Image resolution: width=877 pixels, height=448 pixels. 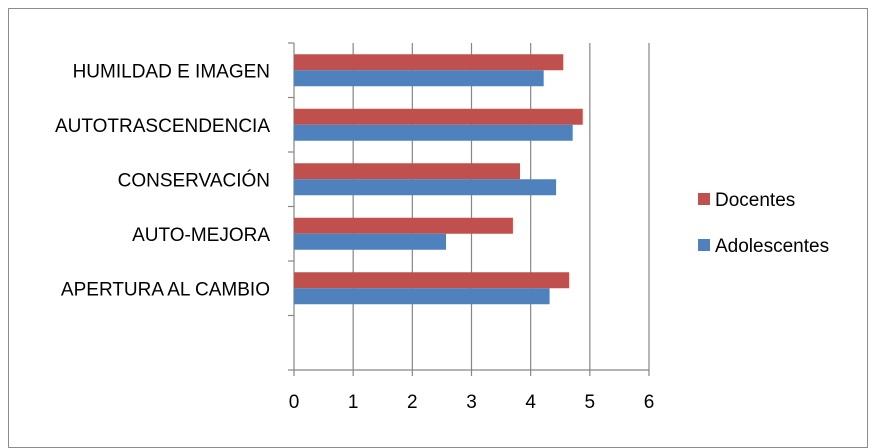 I want to click on category-label-1: AUTO-MEJORA, so click(x=201, y=235).